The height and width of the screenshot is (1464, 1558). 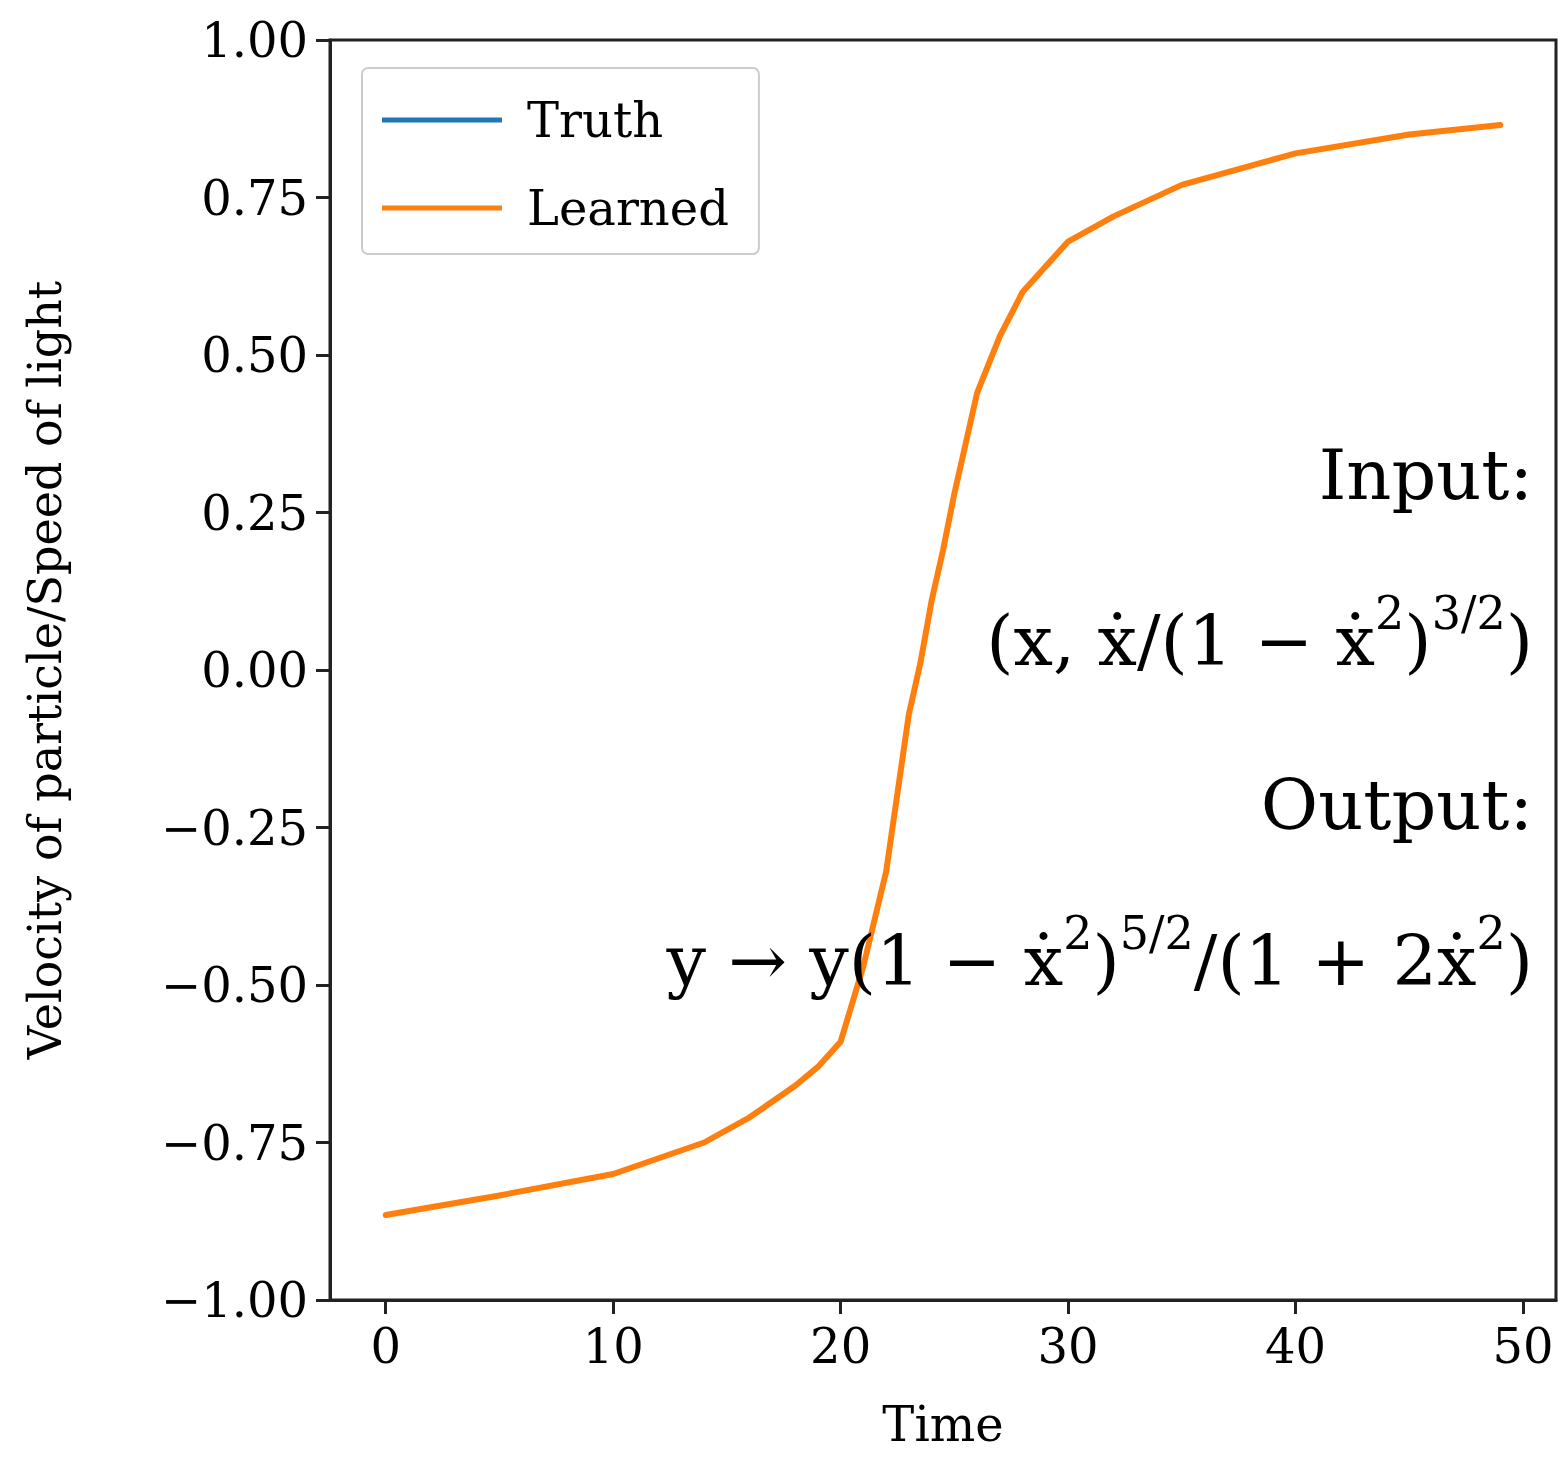 What do you see at coordinates (234, 827) in the screenshot?
I see `y-tick-label: −0.25` at bounding box center [234, 827].